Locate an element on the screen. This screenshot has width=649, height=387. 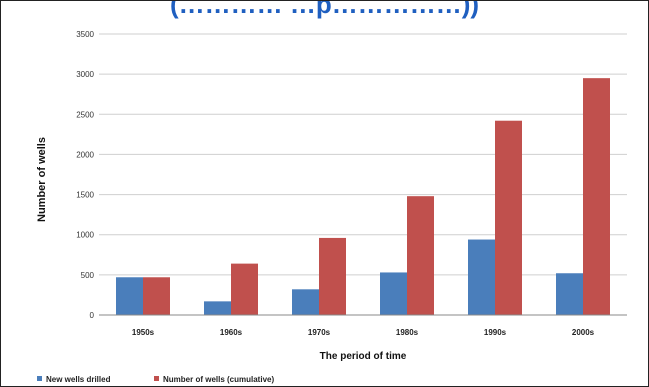
y-tick-label: 2500 is located at coordinates (85, 114).